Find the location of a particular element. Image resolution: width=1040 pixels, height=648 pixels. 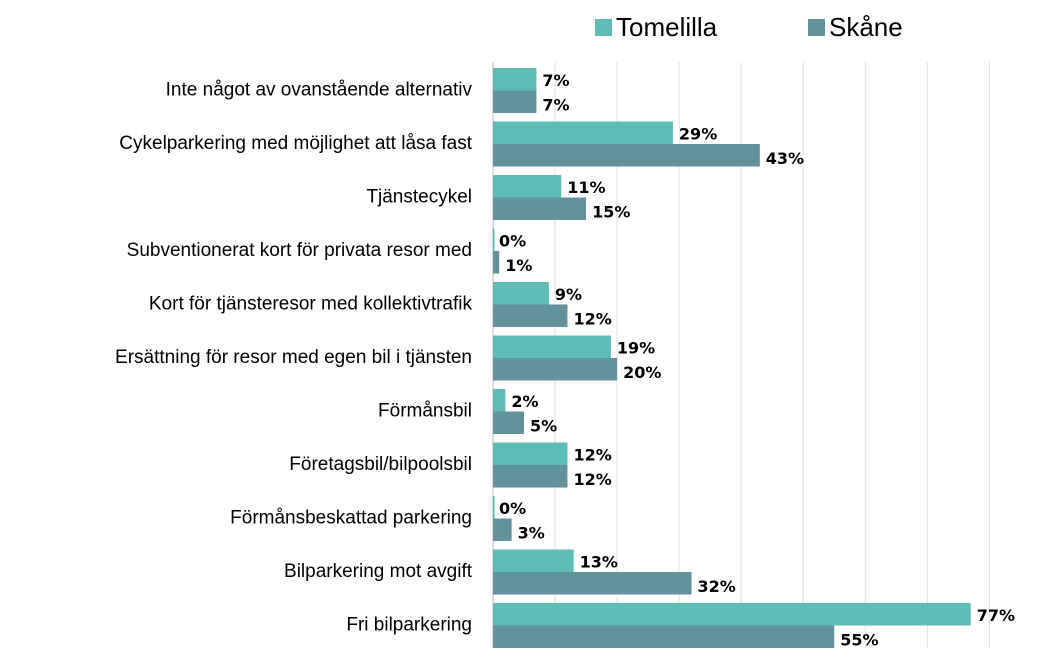

category-label: Förmånsbil is located at coordinates (425, 411).